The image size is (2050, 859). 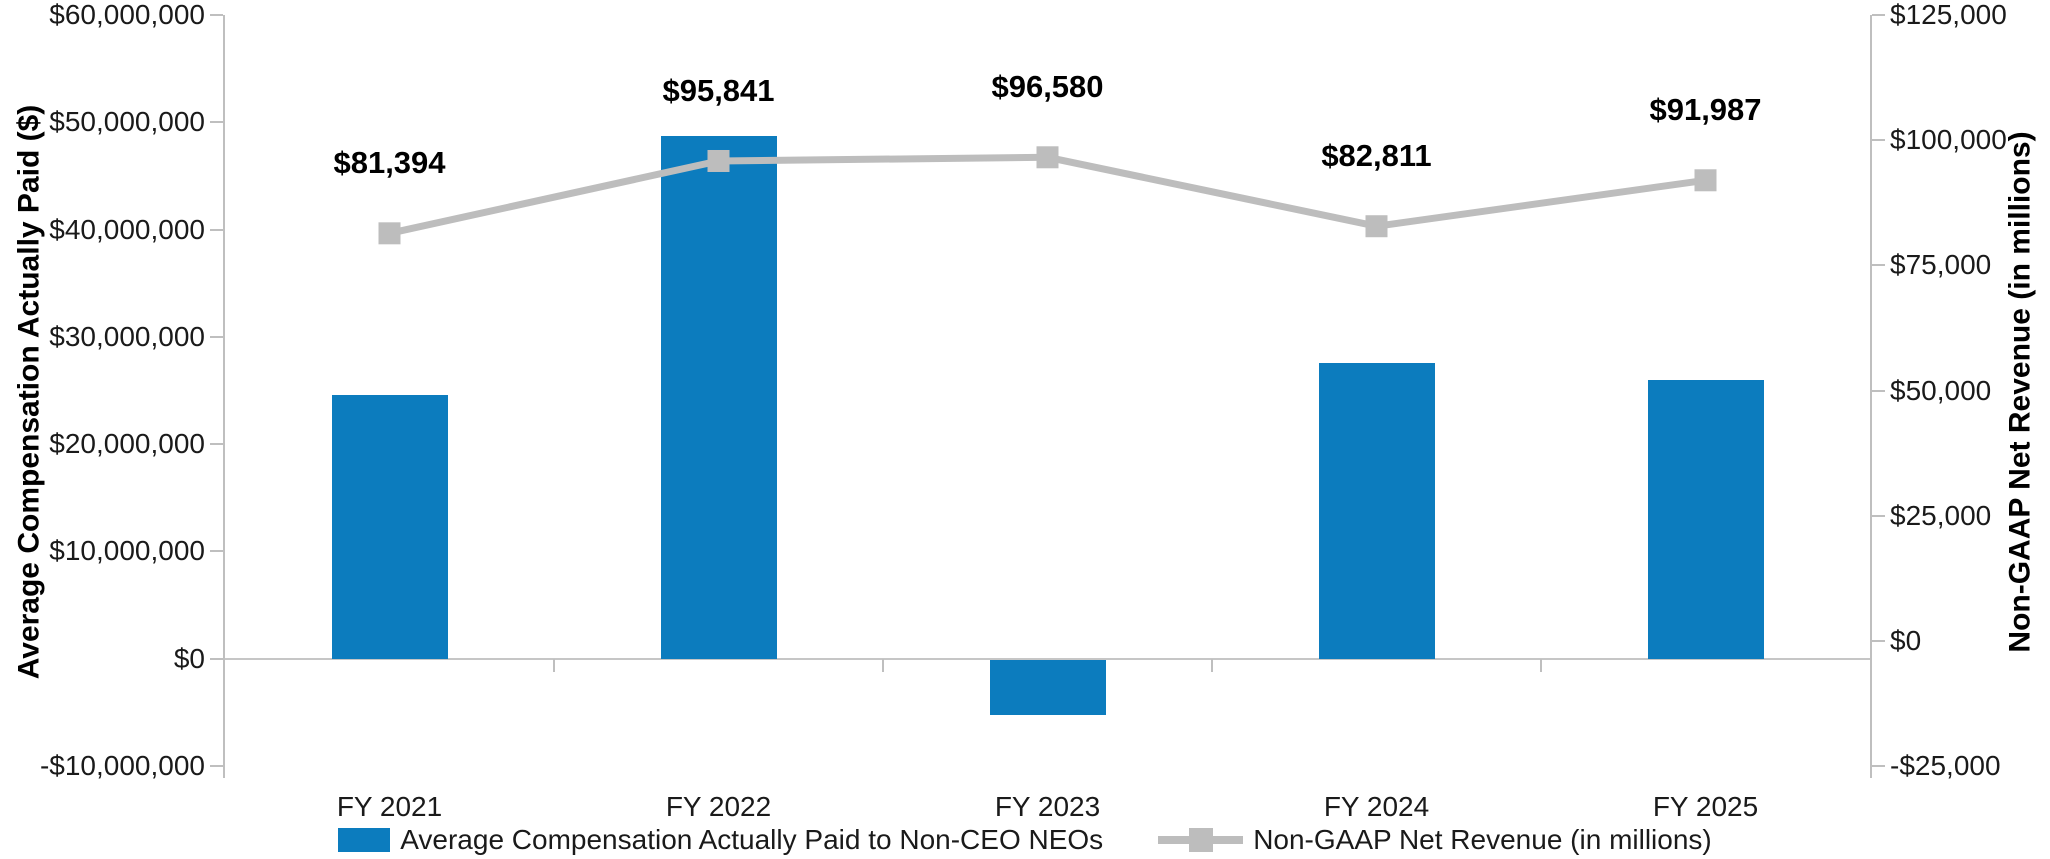 What do you see at coordinates (1705, 806) in the screenshot?
I see `x-axis-label: FY 2025` at bounding box center [1705, 806].